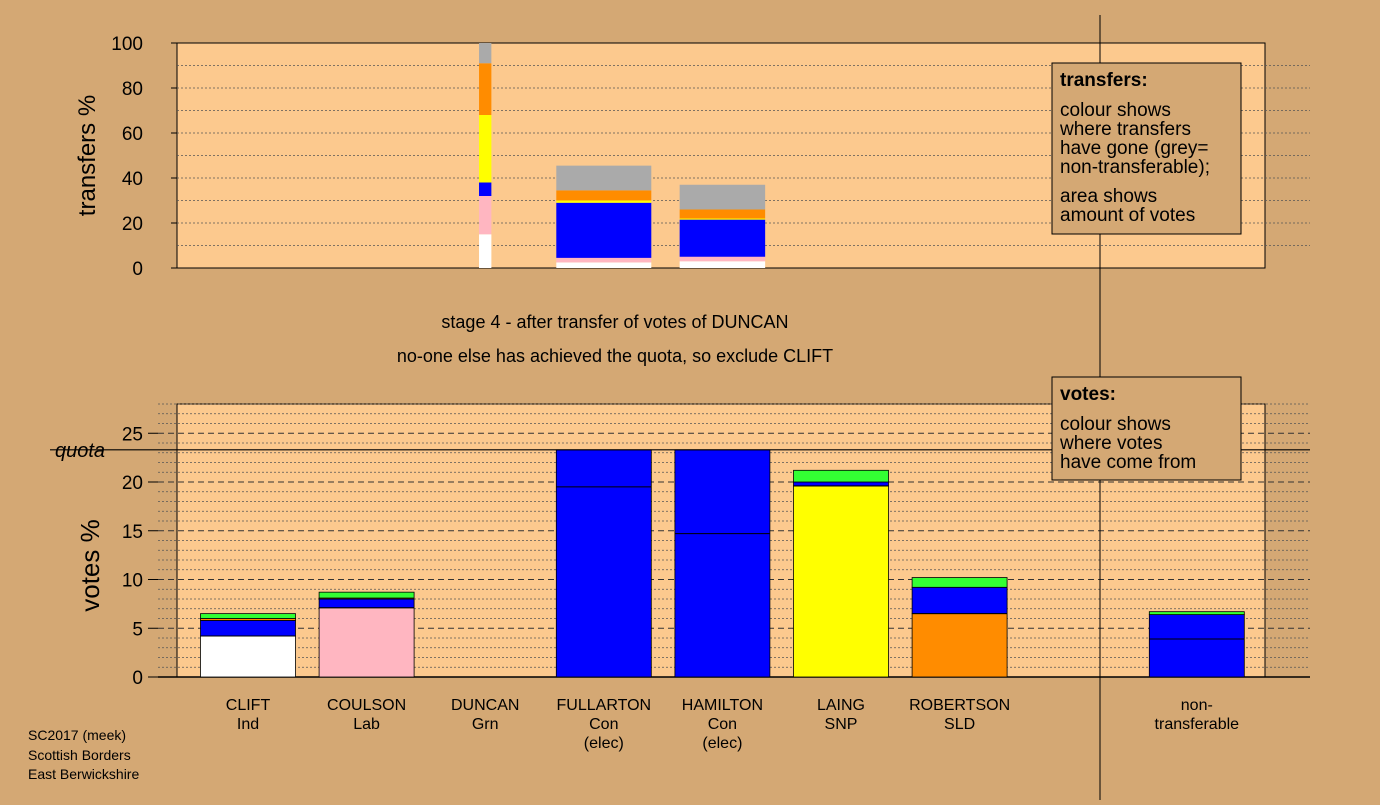 The height and width of the screenshot is (805, 1380). Describe the element at coordinates (722, 238) in the screenshot. I see `transfer-segment-hamilton-con` at that location.